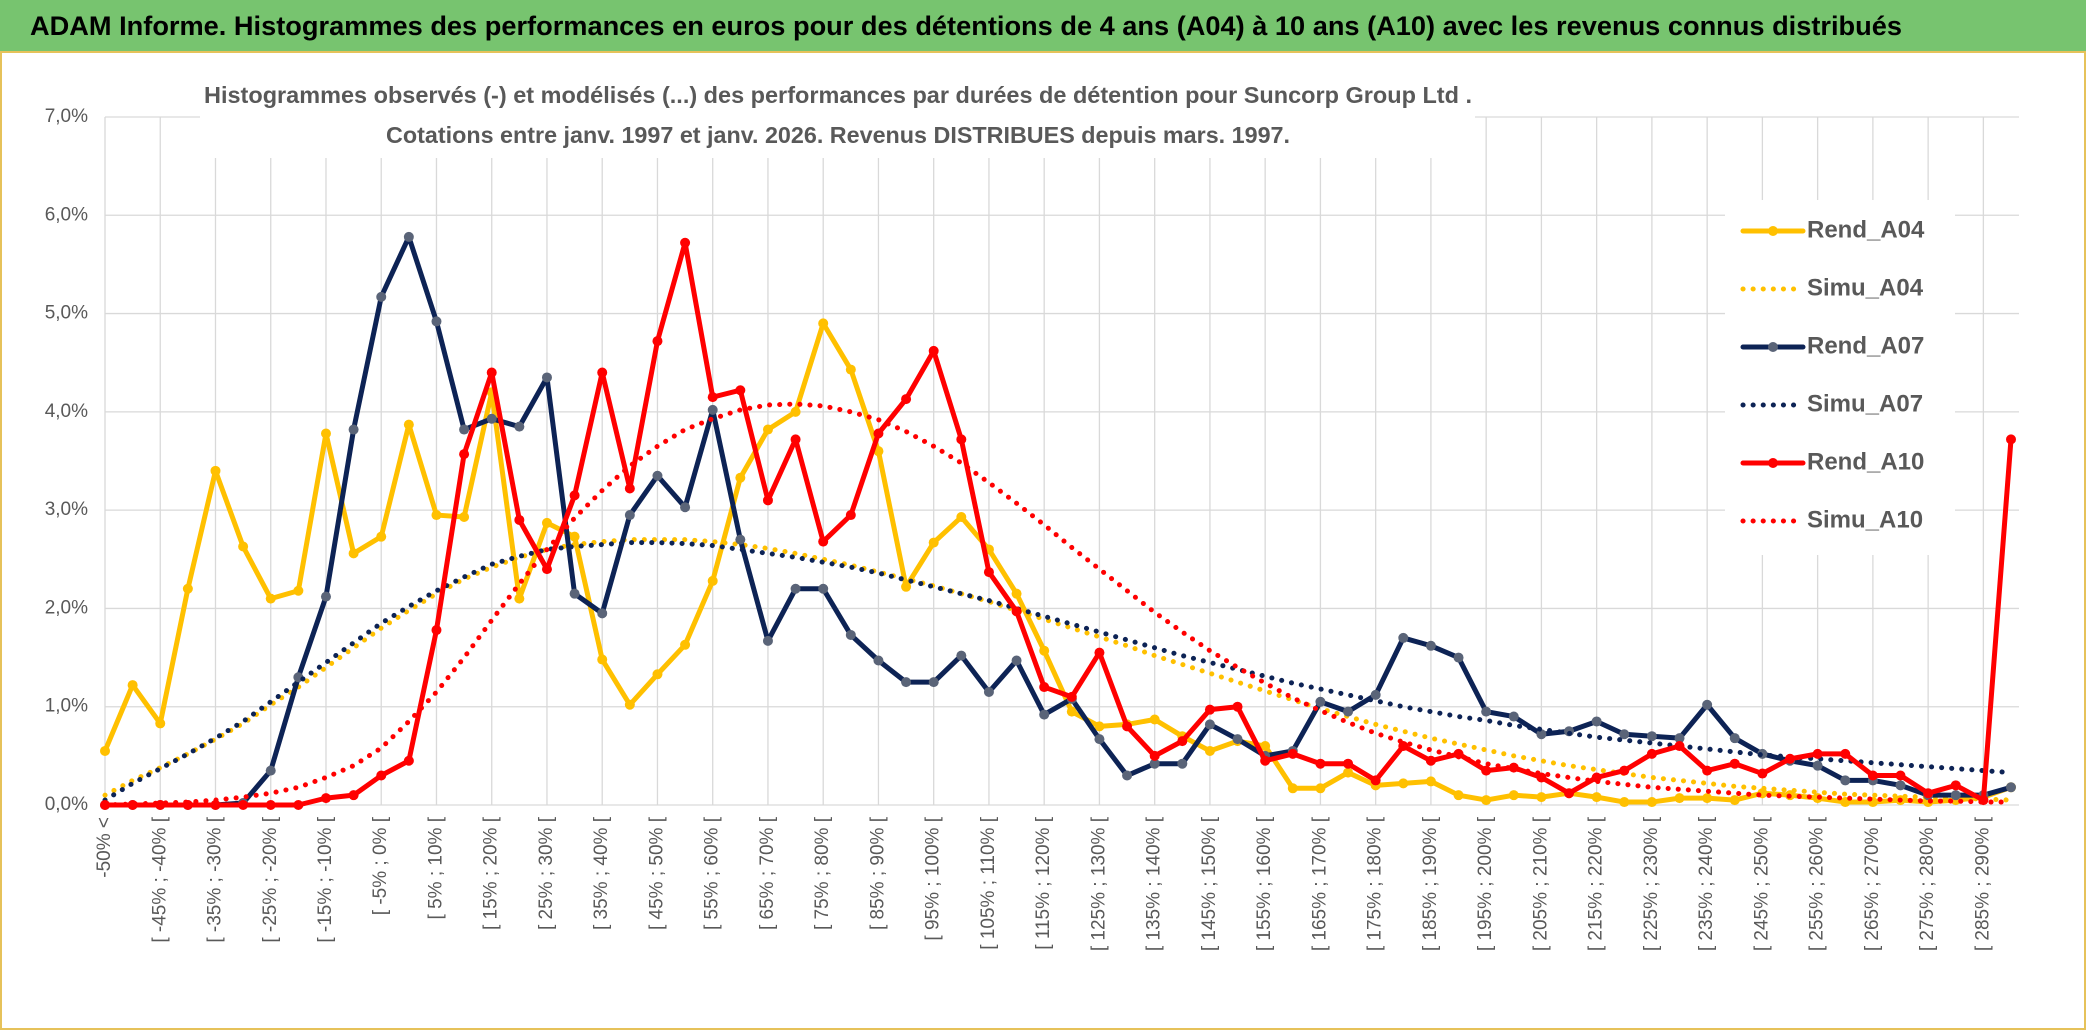 The width and height of the screenshot is (2086, 1036). What do you see at coordinates (1651, 883) in the screenshot?
I see `x-tick-label: [ 225% ; 230% [` at bounding box center [1651, 883].